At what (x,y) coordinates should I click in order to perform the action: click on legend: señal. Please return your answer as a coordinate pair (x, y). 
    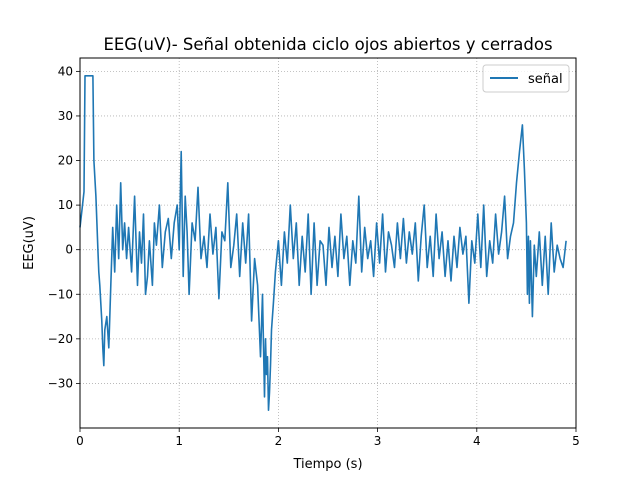
    Looking at the image, I should click on (526, 78).